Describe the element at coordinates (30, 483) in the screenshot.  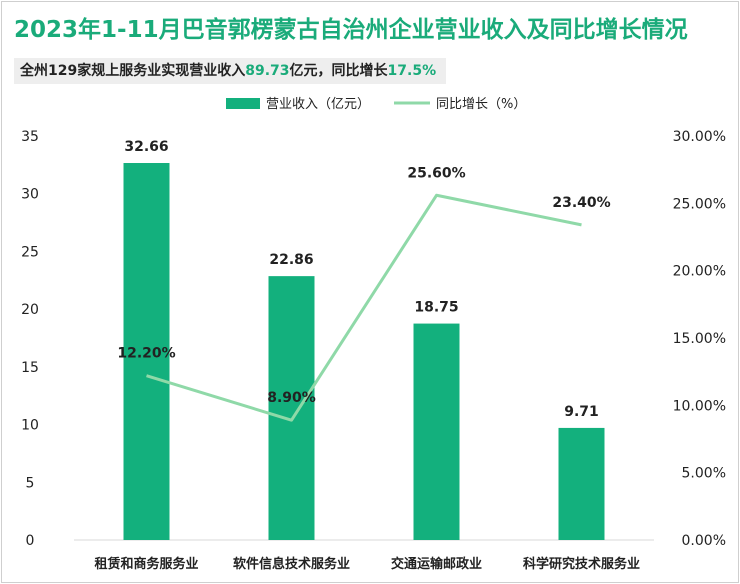
I see `y-left-tick-label: 5` at that location.